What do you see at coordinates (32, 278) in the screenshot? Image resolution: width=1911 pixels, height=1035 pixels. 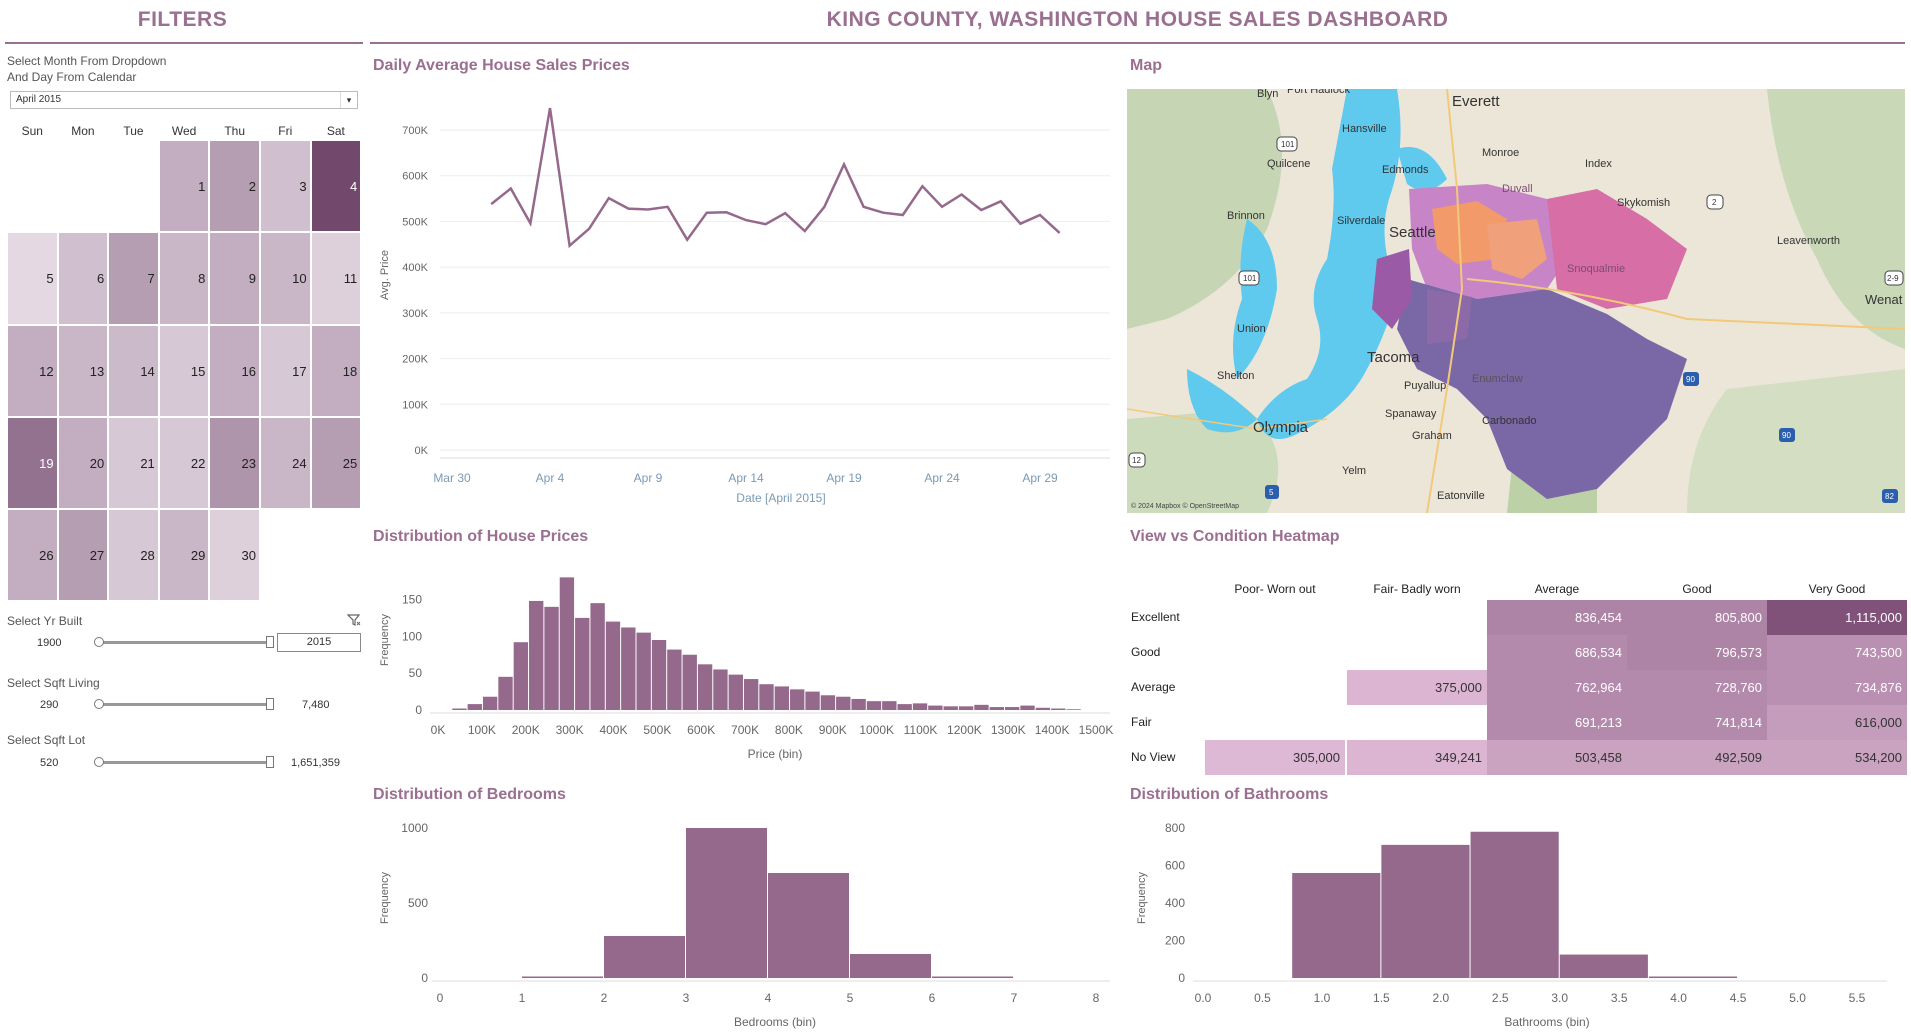 I see `calendar-day-5: 5` at bounding box center [32, 278].